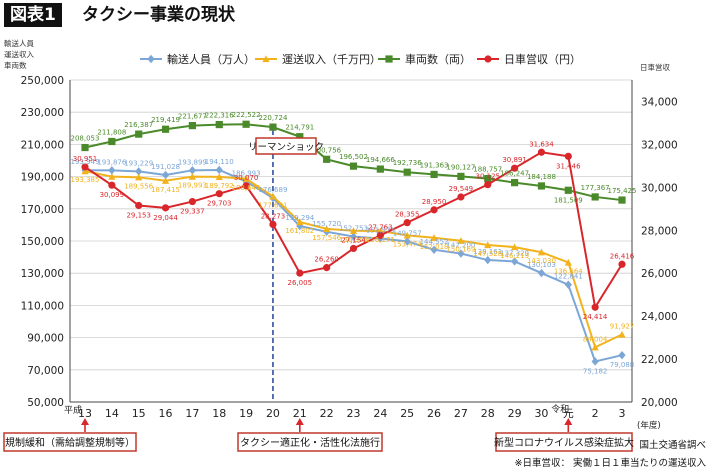  Describe the element at coordinates (407, 413) in the screenshot. I see `x-tick-label: 25` at that location.